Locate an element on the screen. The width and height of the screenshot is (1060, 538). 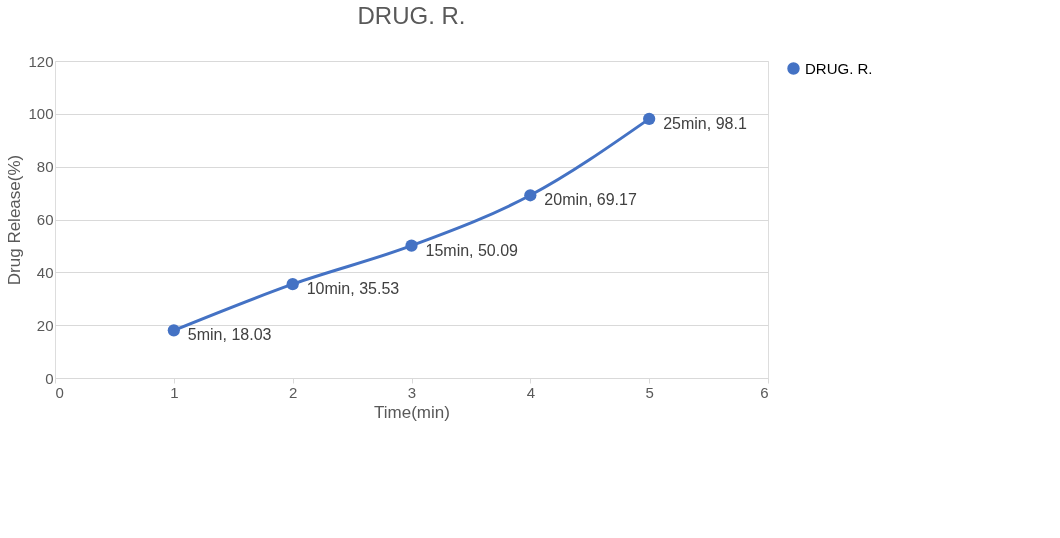
y-tick-label: 80 is located at coordinates (45, 167).